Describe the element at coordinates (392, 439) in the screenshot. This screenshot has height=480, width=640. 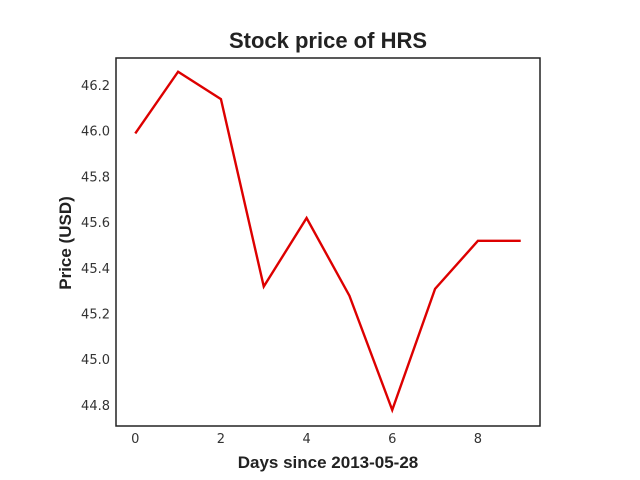
I see `x-tick-label: 6` at that location.